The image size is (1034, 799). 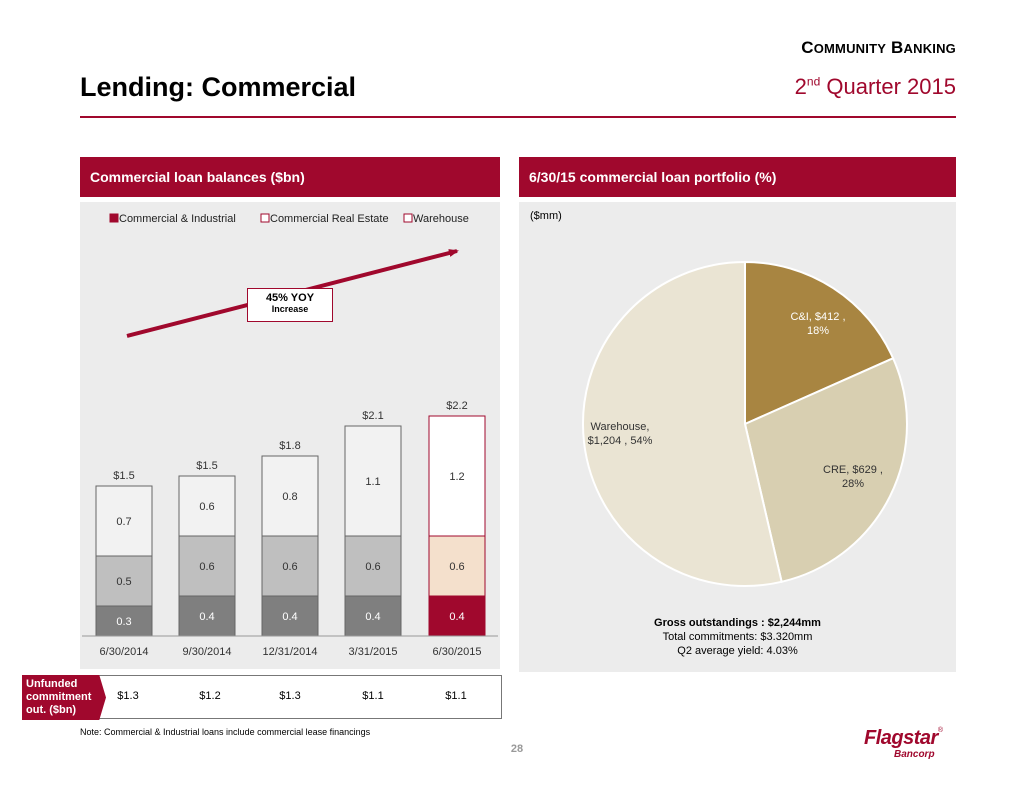 I want to click on page-number: 28, so click(x=517, y=749).